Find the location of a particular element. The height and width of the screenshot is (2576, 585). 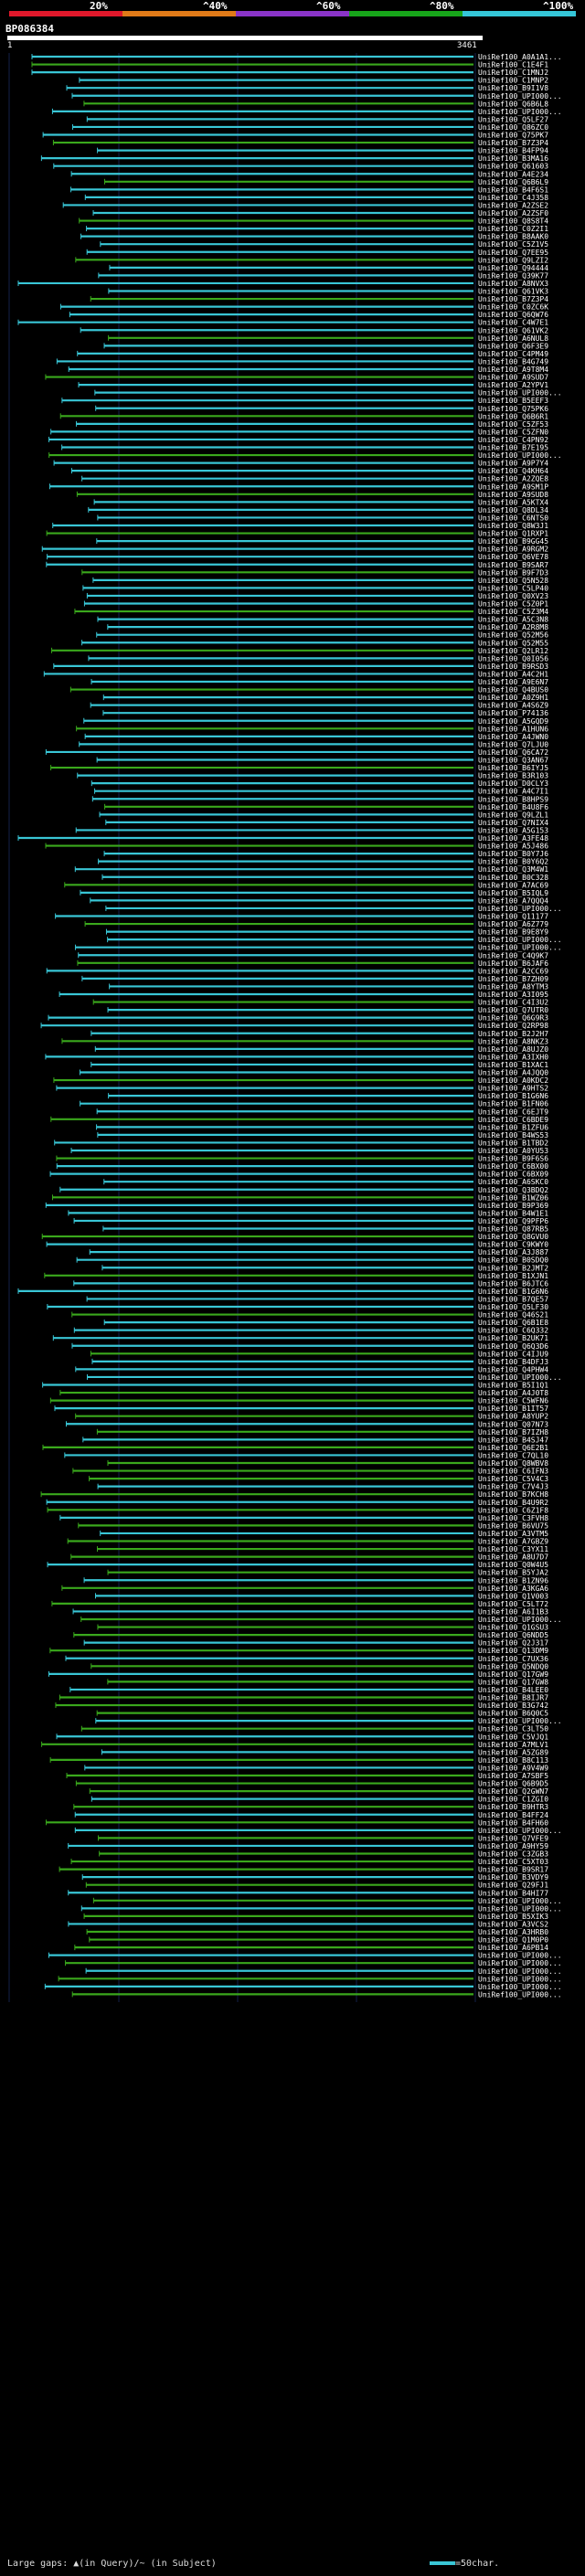

hit-row: UniRef100_A4E234 is located at coordinates (309, 174).